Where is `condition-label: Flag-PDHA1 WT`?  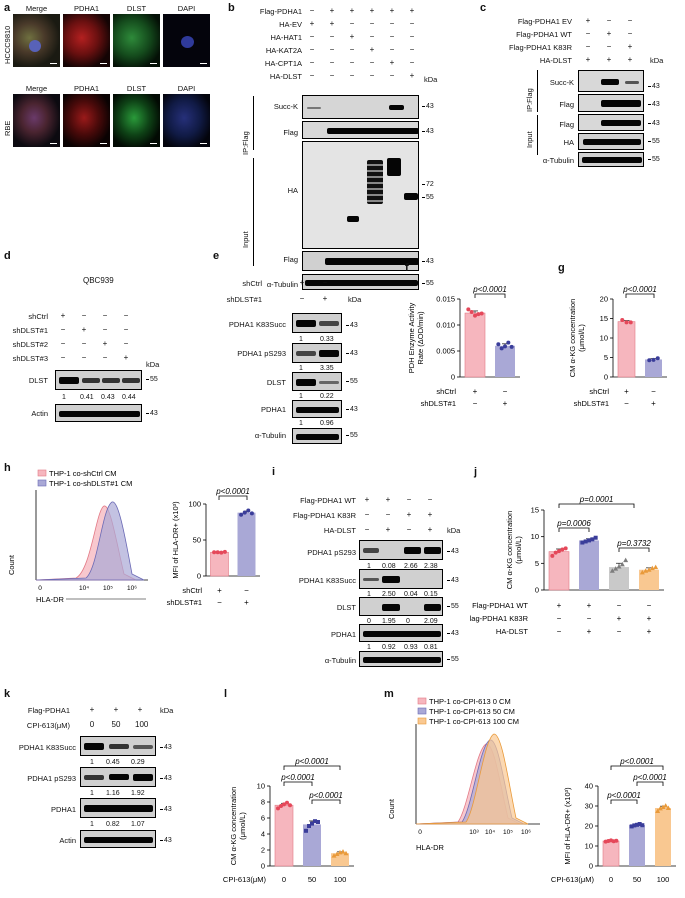
condition-label: Flag-PDHA1 WT is located at coordinates (328, 500).